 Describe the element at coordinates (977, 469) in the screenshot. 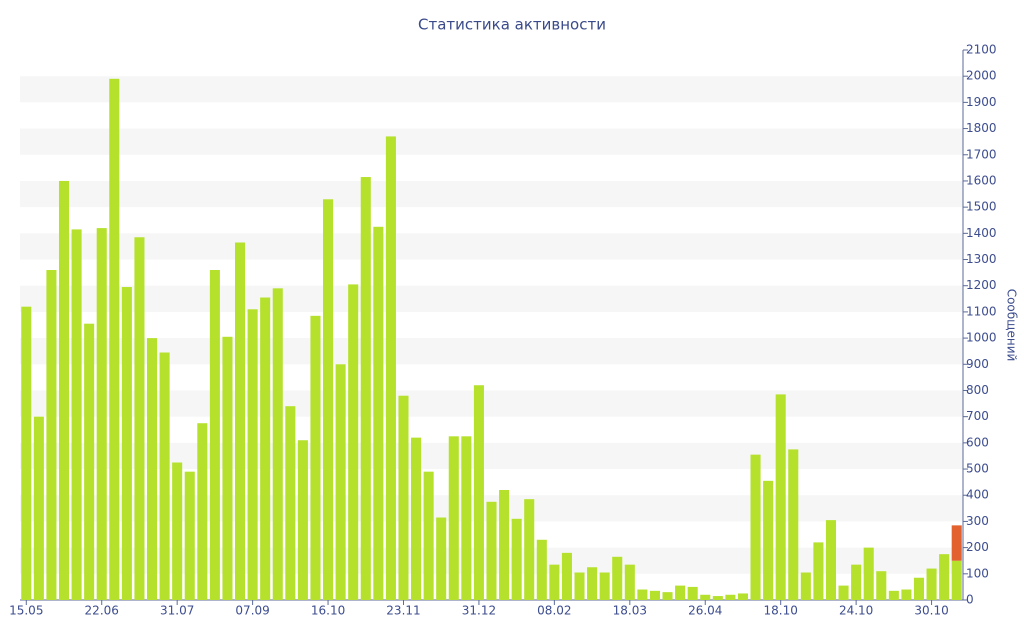

I see `y-tick-label: 500` at that location.